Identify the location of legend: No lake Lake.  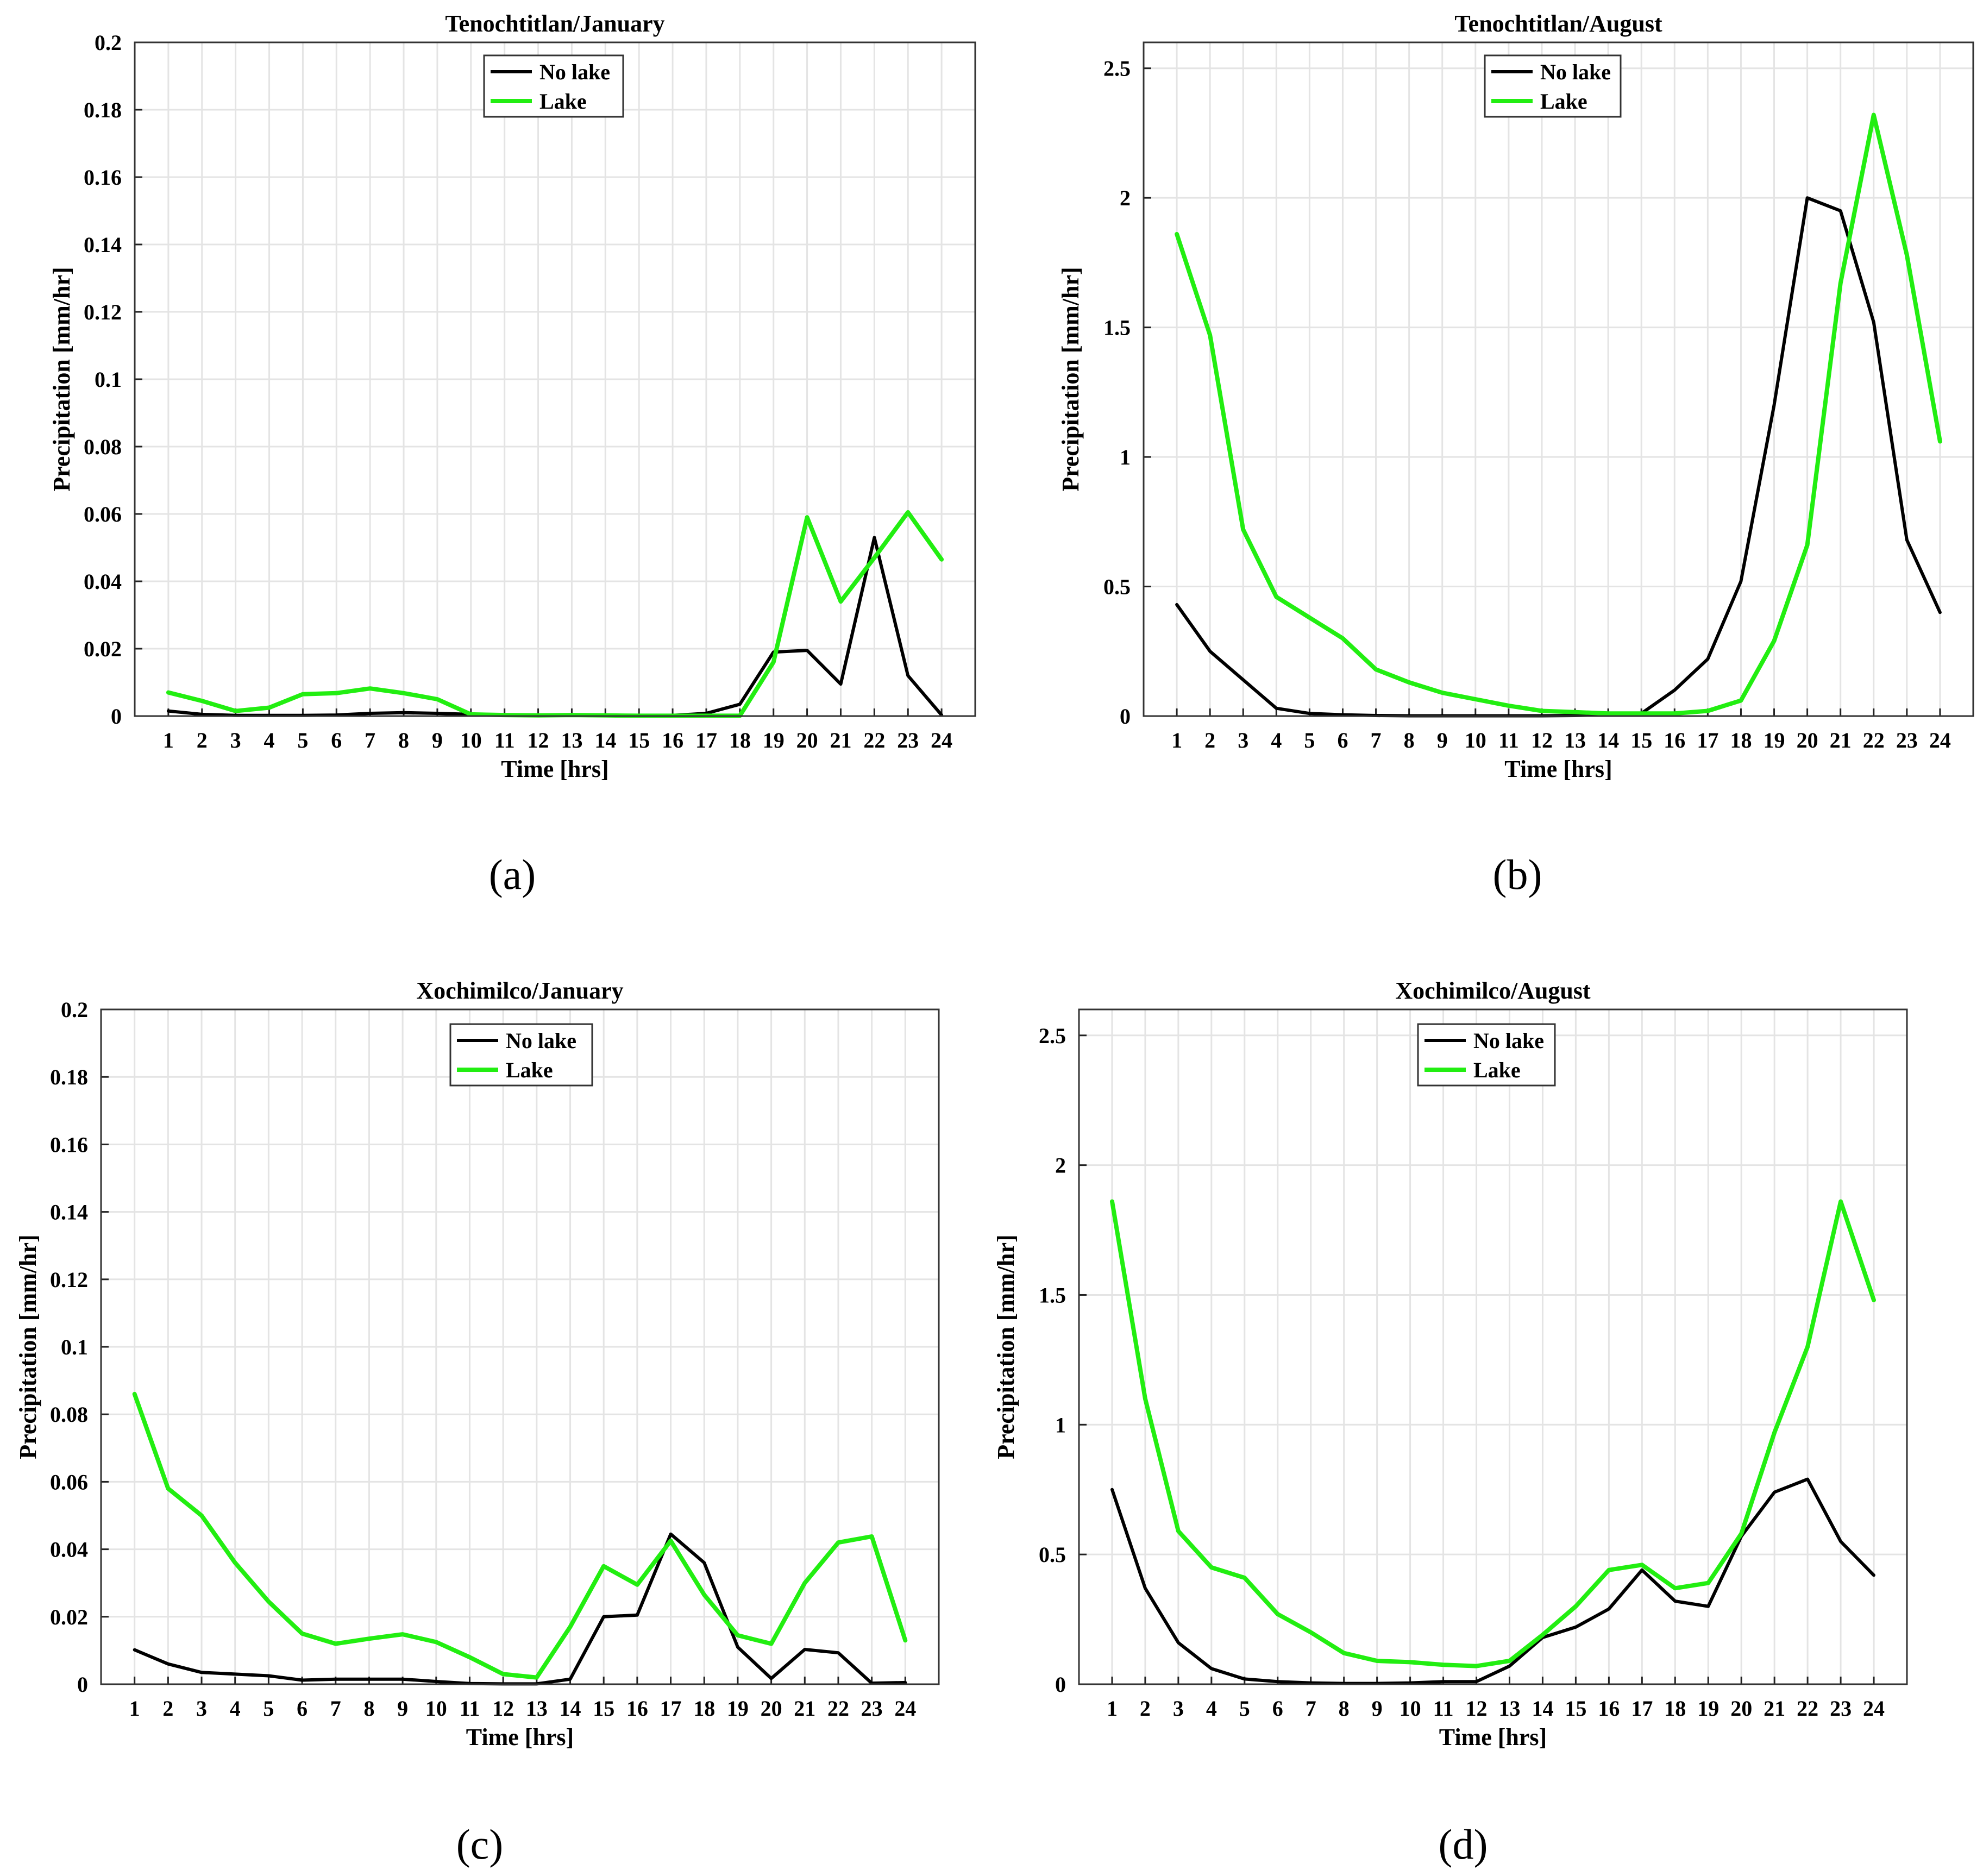
(521, 1055).